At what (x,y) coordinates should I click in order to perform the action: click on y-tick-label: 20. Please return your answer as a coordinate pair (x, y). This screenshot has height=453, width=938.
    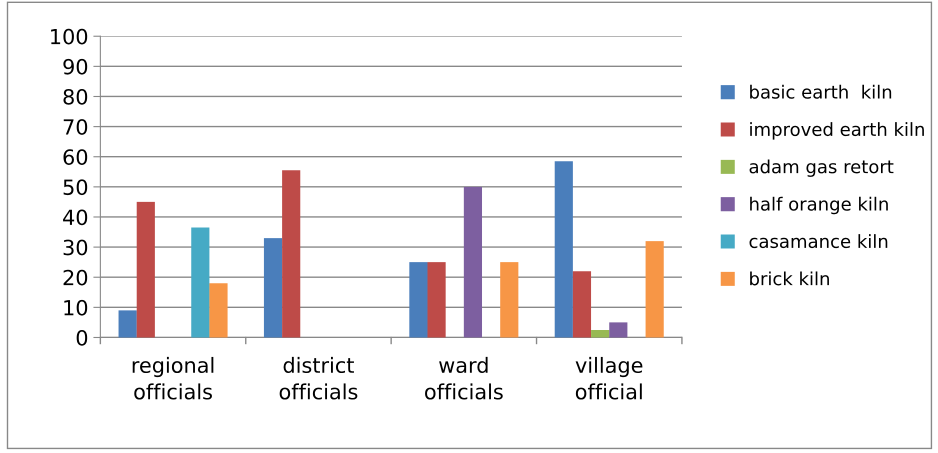
    Looking at the image, I should click on (76, 278).